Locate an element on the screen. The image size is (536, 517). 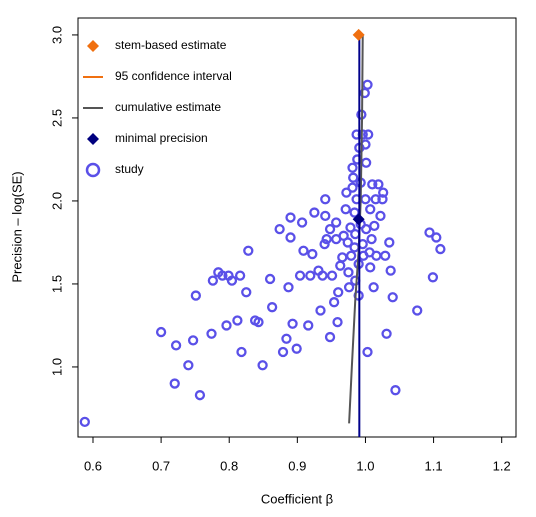
y-axis-label: Precision – log(SE) is located at coordinates (16, 226).